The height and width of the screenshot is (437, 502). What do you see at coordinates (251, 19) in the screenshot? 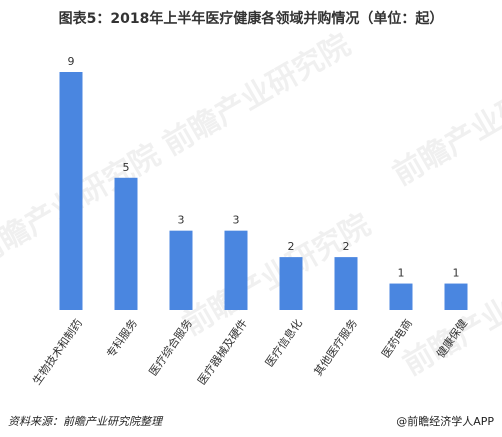
I see `chart-title: 图表5：2018年上半年医疗健康各领域并购情况（单位：起）` at bounding box center [251, 19].